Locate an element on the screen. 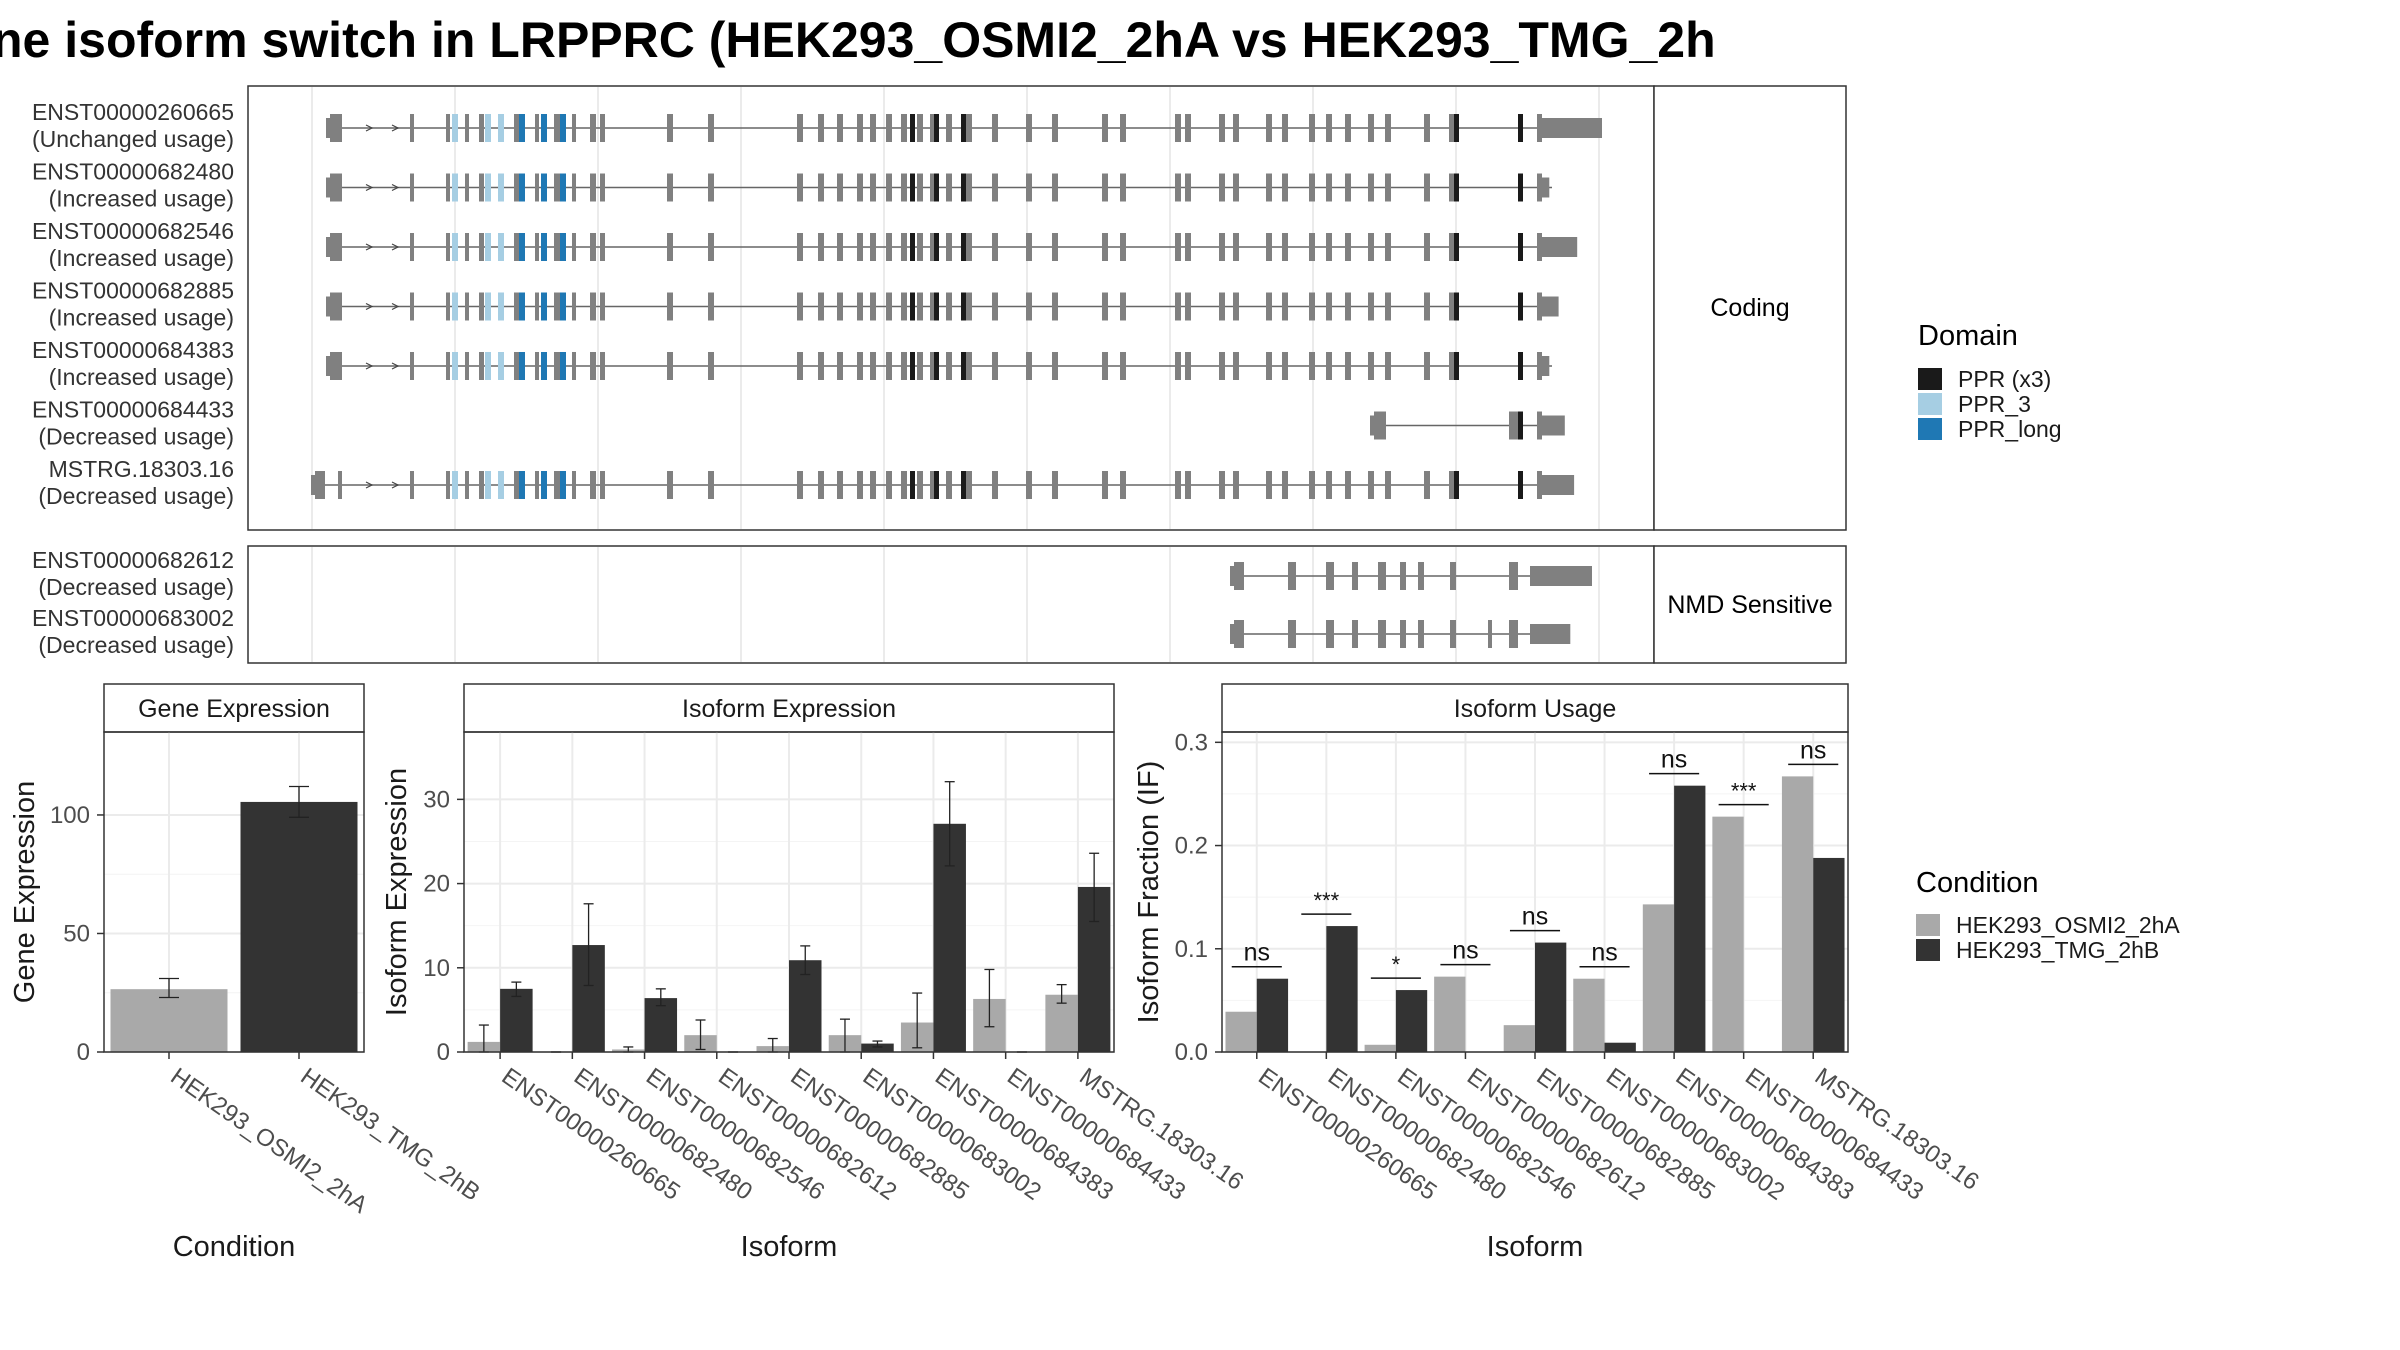 This screenshot has height=1350, width=2400. legend-label: PPR_long is located at coordinates (2010, 429).